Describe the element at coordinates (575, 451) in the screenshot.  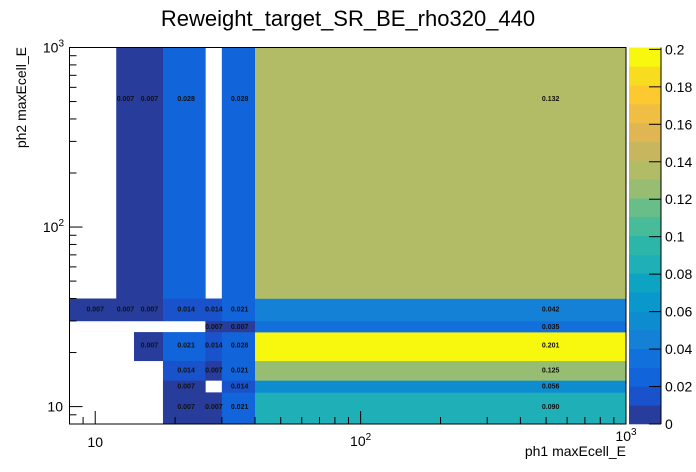
I see `x-axis-title: ph1 maxEcell_E` at that location.